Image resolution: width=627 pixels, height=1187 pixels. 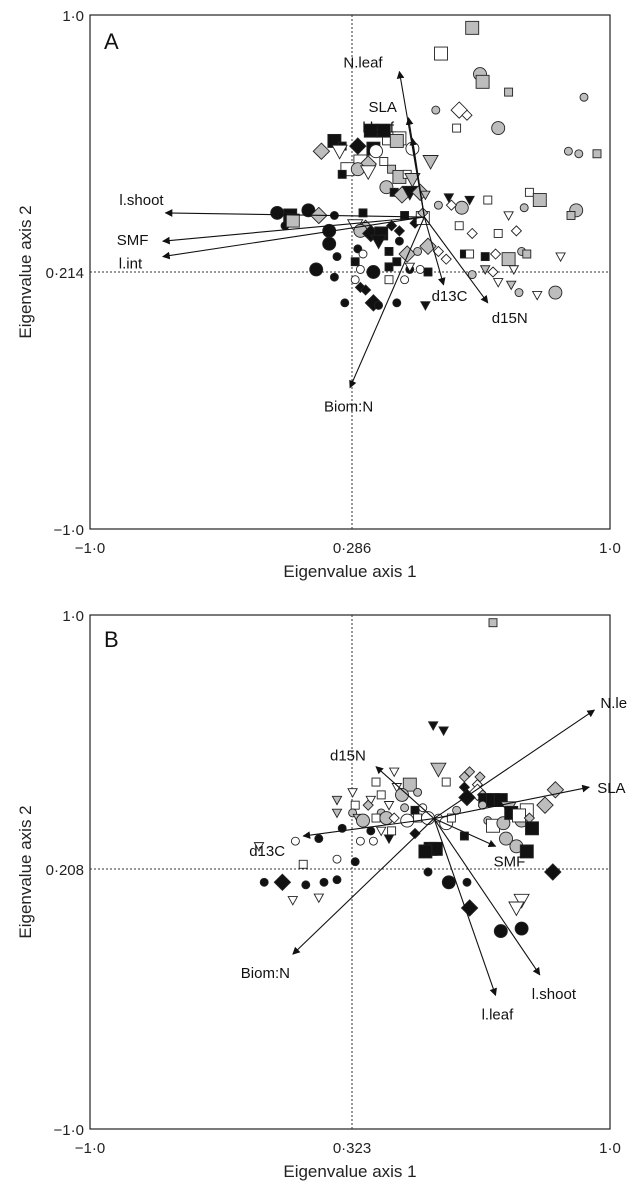 I want to click on panel-label: A, so click(x=111, y=41).